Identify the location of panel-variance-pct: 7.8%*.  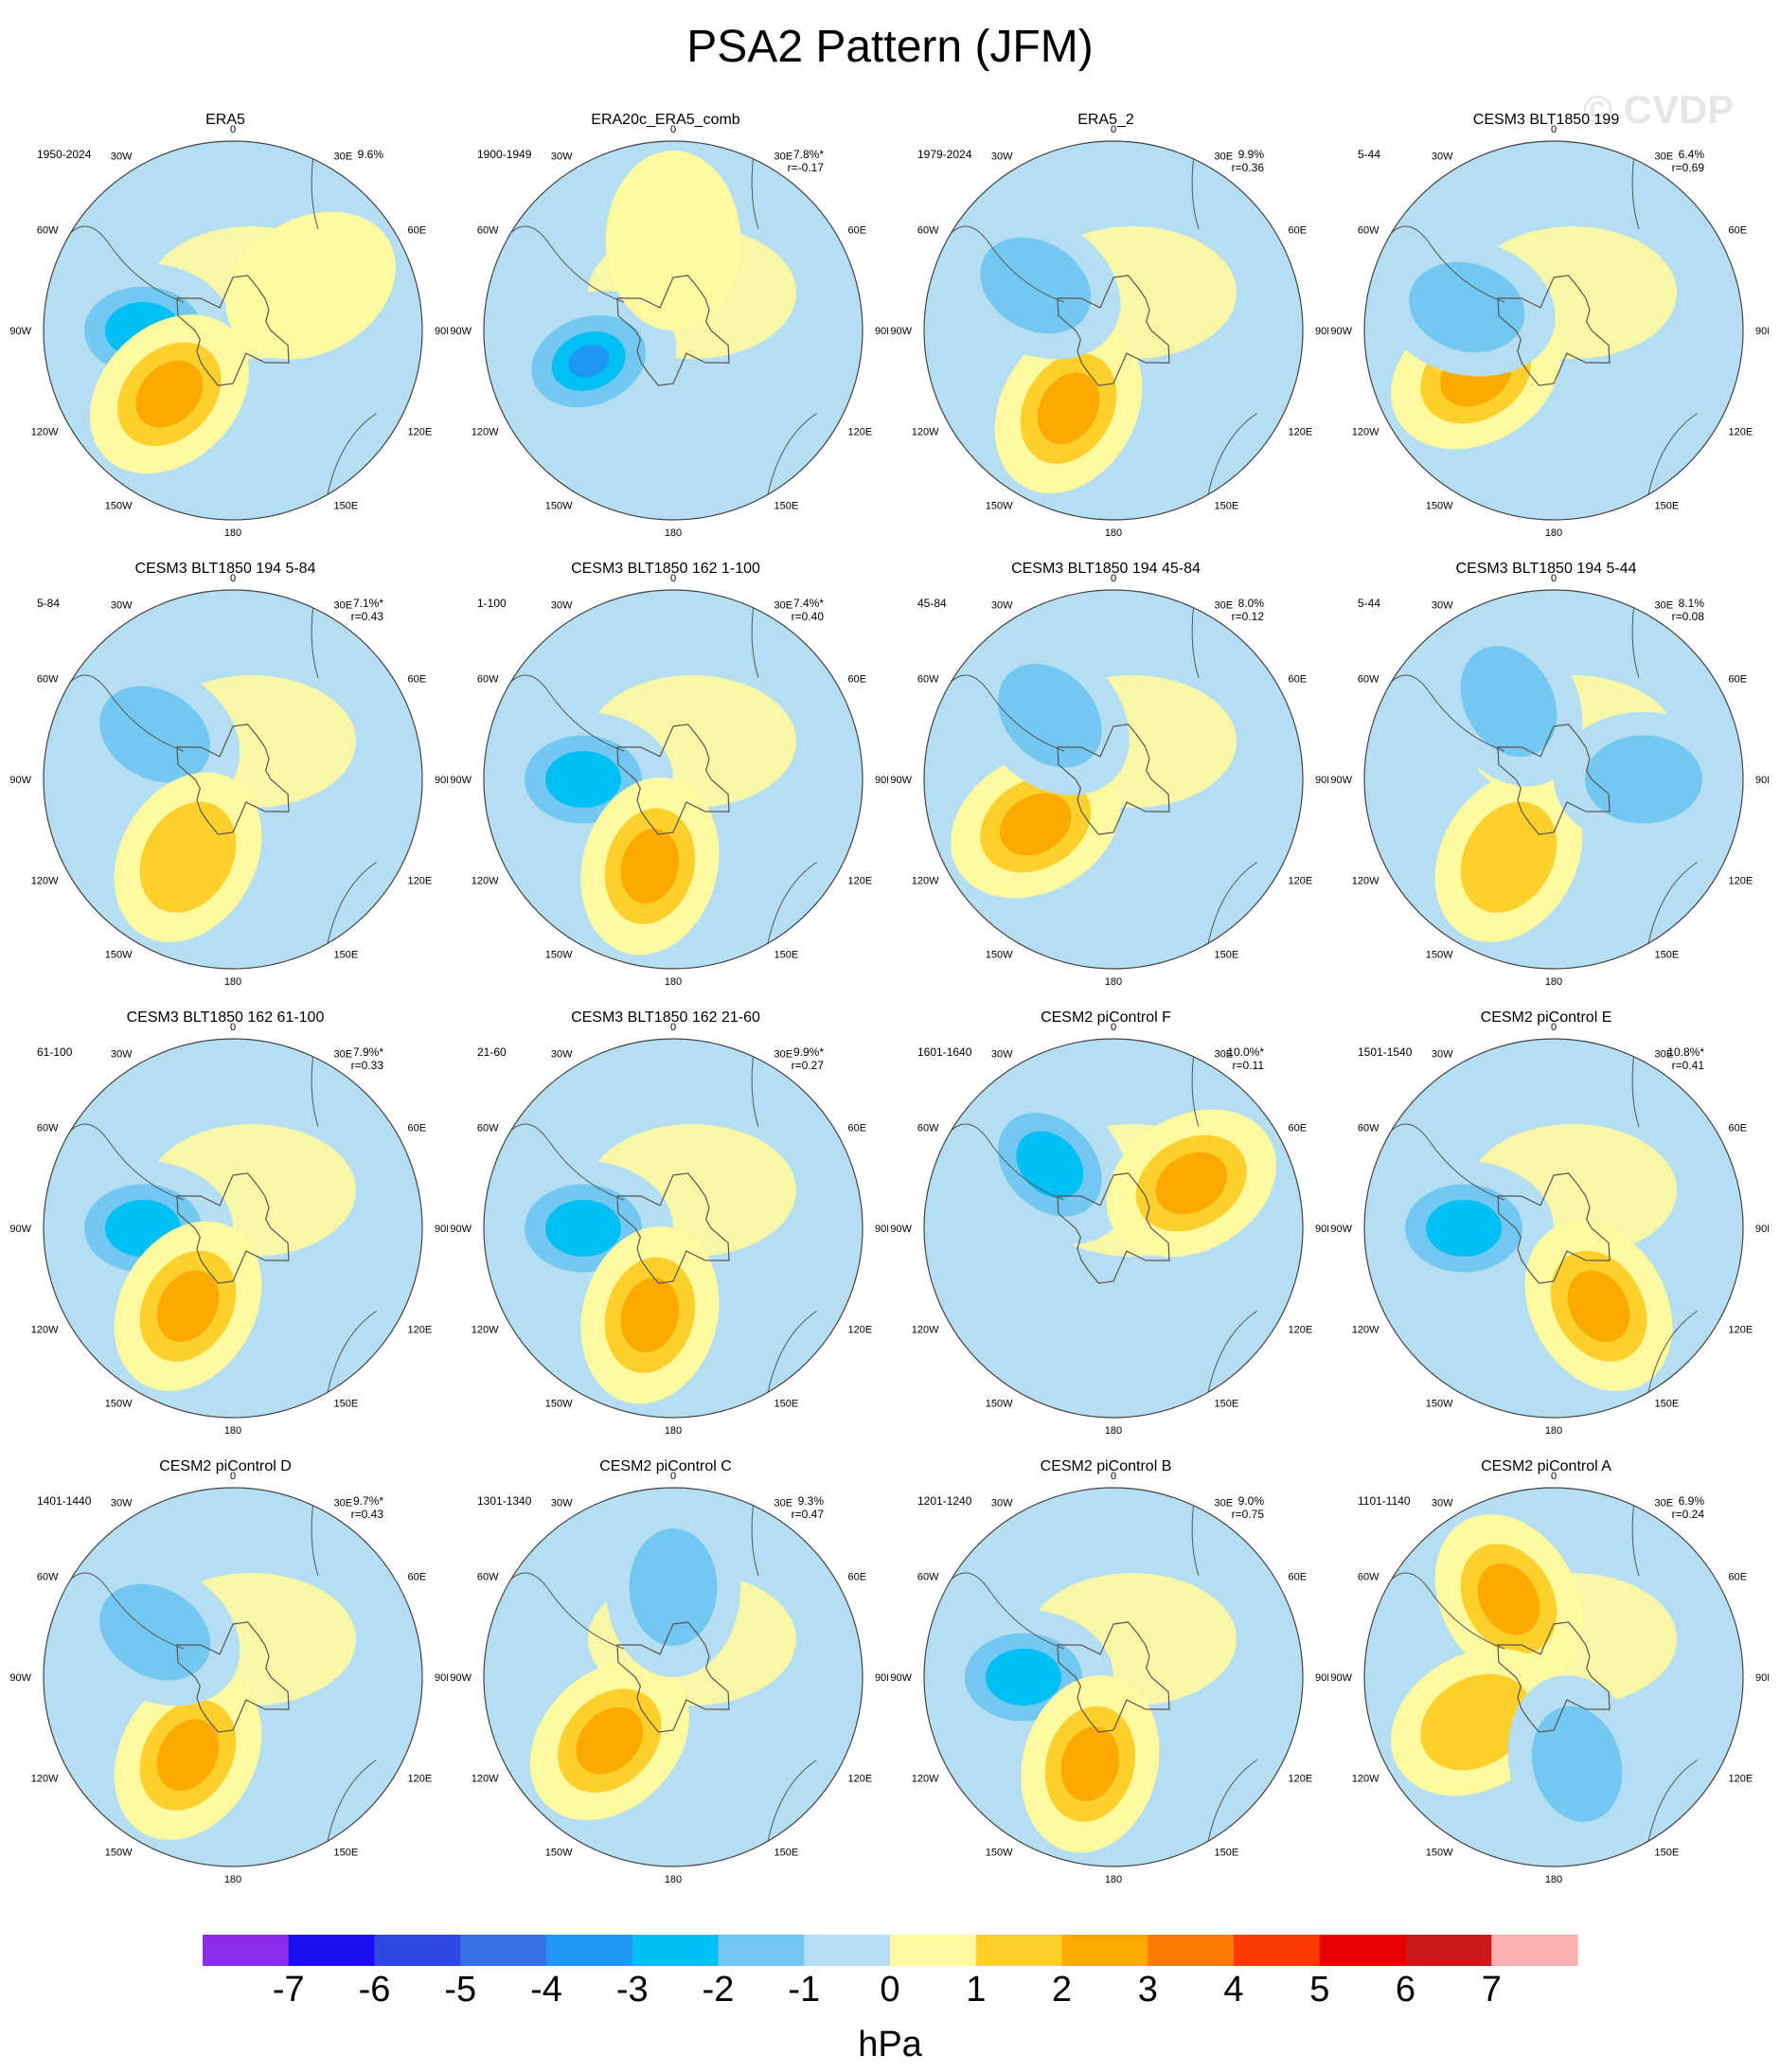
(808, 155).